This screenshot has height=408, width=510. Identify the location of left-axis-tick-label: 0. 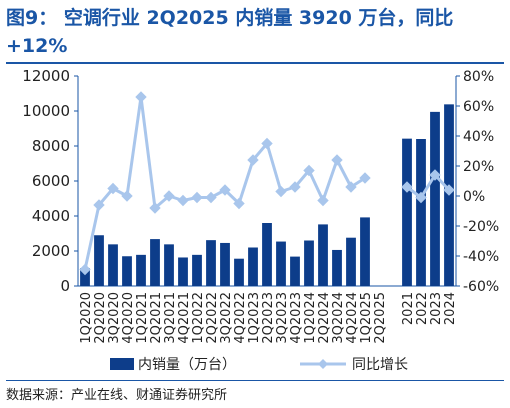
(65, 286).